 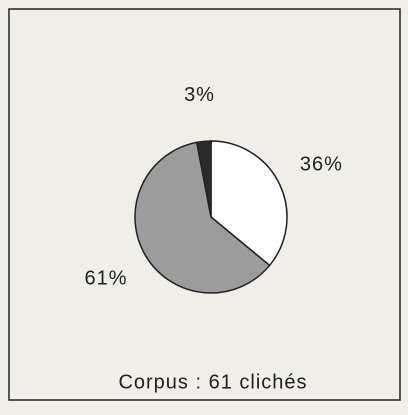 What do you see at coordinates (105, 278) in the screenshot?
I see `slice-label: 61%` at bounding box center [105, 278].